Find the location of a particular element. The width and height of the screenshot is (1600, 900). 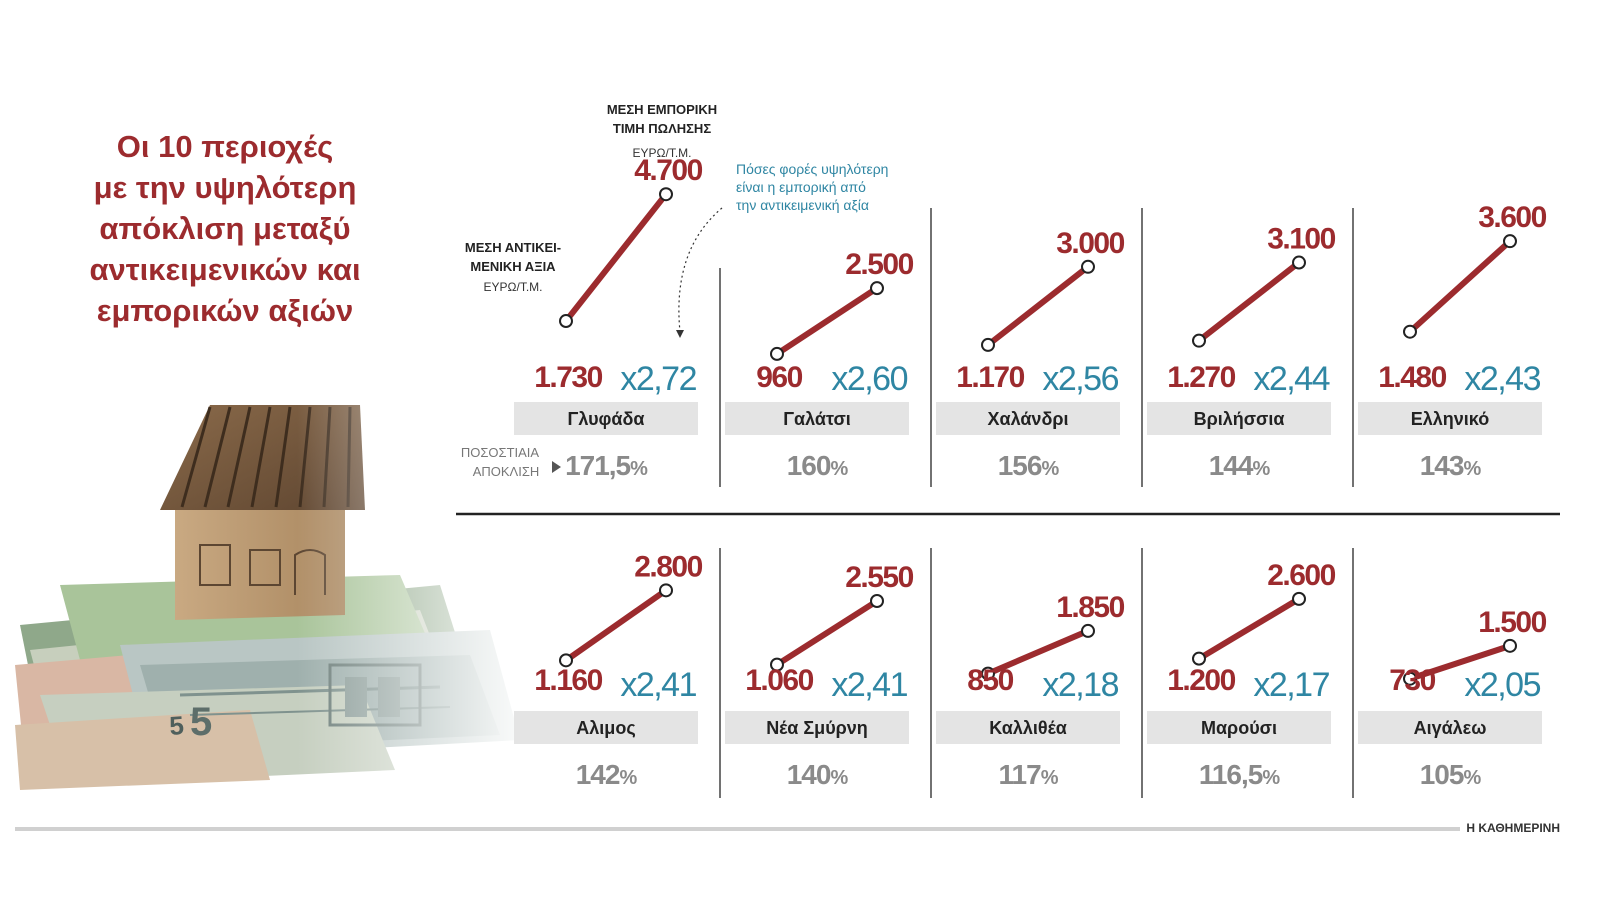

commercial-value-label: 3.000 is located at coordinates (1090, 243).